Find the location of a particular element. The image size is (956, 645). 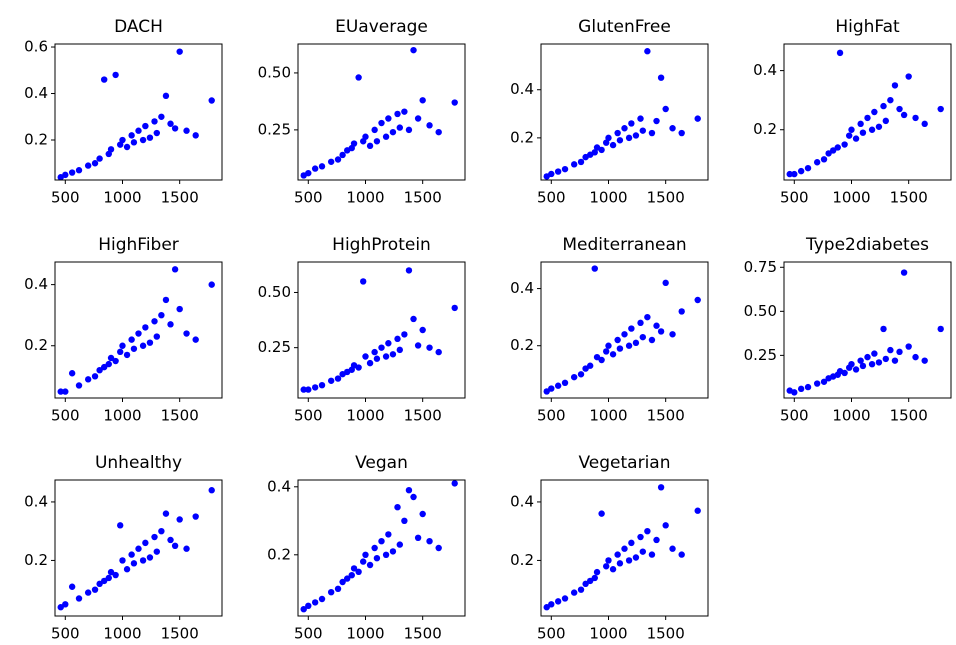

chart-title: Vegan is located at coordinates (381, 463).